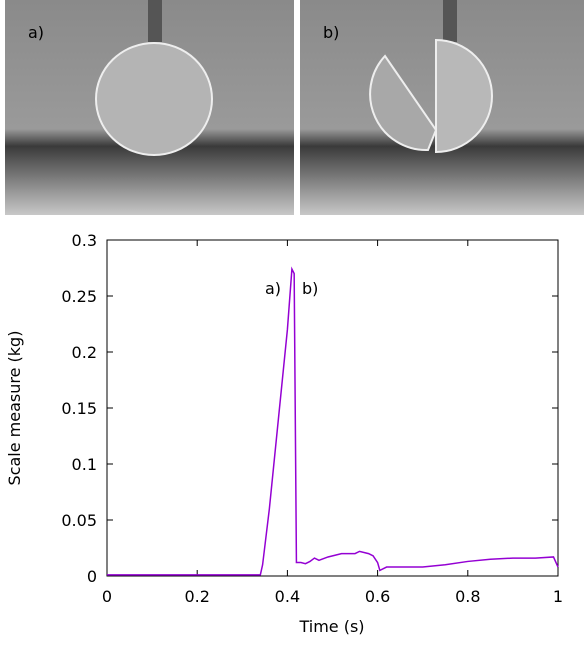  I want to click on y-tick-label: 0.15, so click(79, 408).